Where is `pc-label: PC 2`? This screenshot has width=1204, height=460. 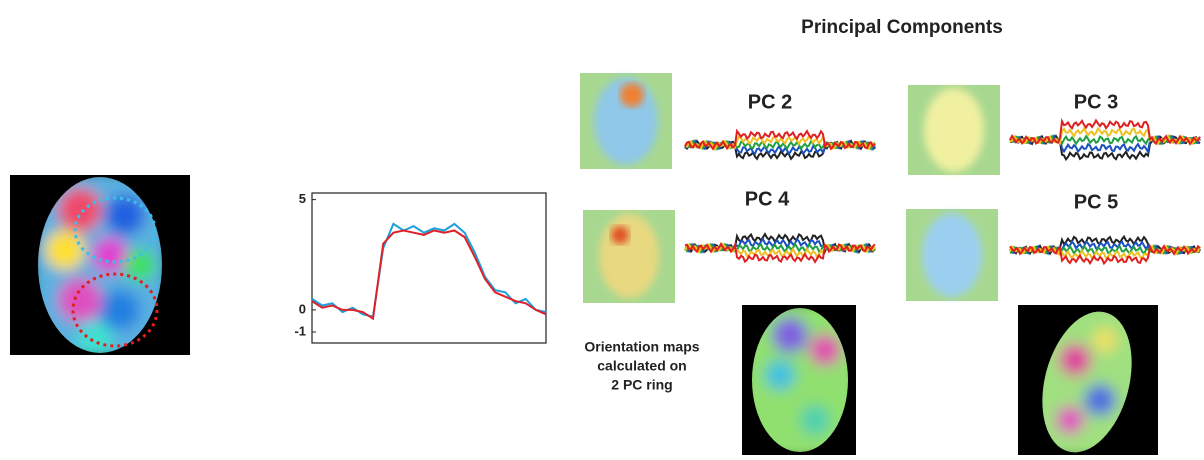 pc-label: PC 2 is located at coordinates (770, 102).